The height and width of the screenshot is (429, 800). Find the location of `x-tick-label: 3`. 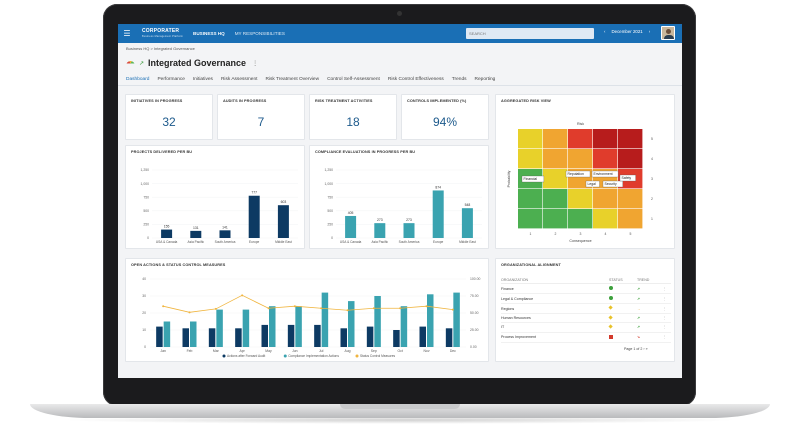

x-tick-label: 3 is located at coordinates (581, 234).